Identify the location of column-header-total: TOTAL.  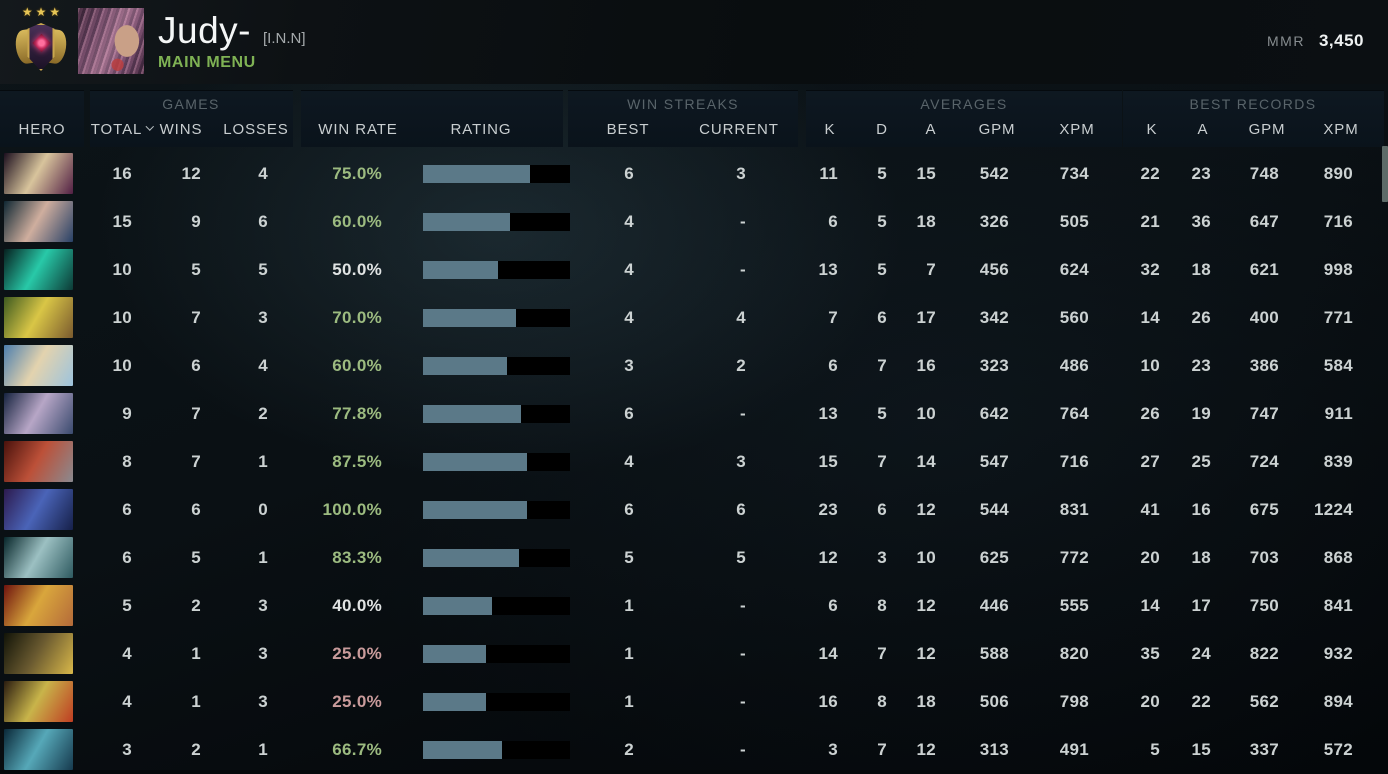
(122, 129).